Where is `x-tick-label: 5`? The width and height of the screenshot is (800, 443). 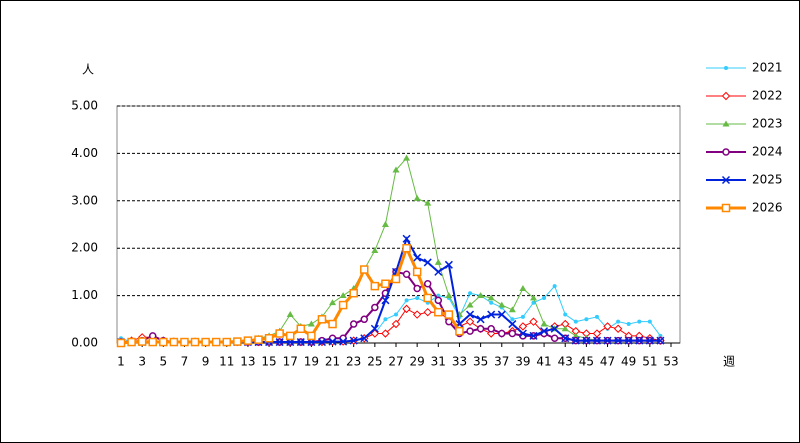 x-tick-label: 5 is located at coordinates (163, 362).